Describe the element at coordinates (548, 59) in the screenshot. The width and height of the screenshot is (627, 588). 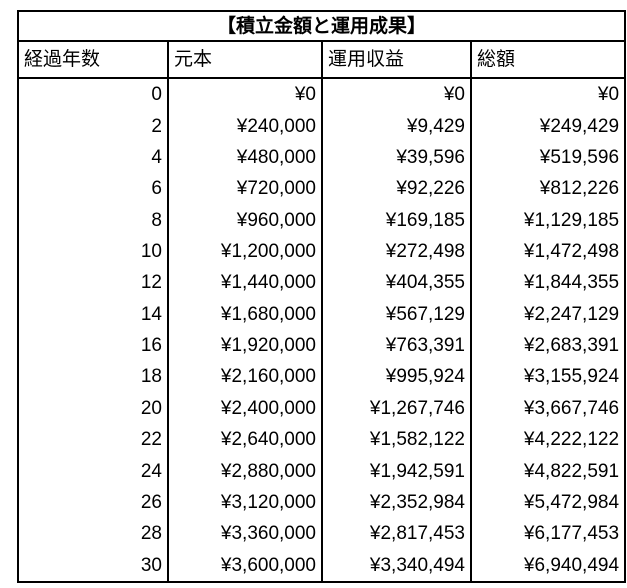
I see `column-header-3: 総額` at that location.